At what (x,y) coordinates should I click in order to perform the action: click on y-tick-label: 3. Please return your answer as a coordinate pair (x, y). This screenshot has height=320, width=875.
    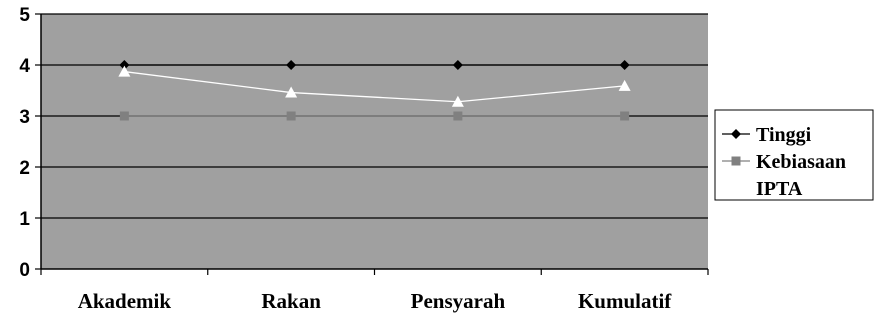
    Looking at the image, I should click on (24, 117).